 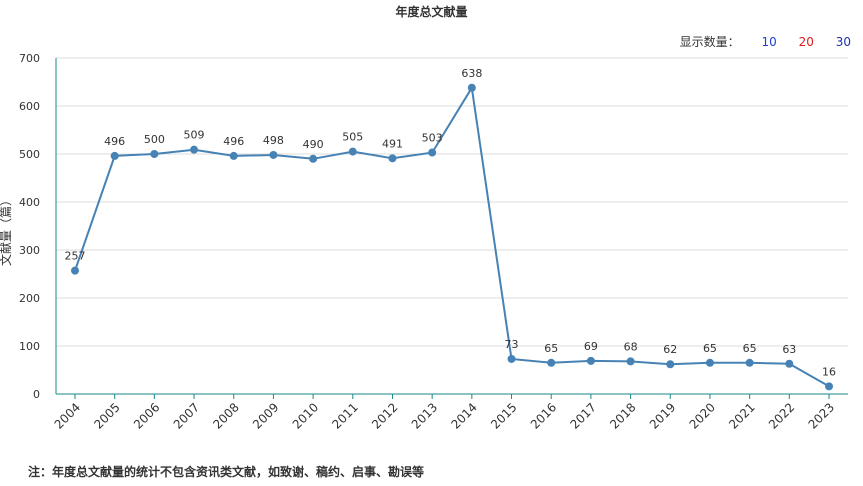 What do you see at coordinates (154, 139) in the screenshot?
I see `data-label: 500` at bounding box center [154, 139].